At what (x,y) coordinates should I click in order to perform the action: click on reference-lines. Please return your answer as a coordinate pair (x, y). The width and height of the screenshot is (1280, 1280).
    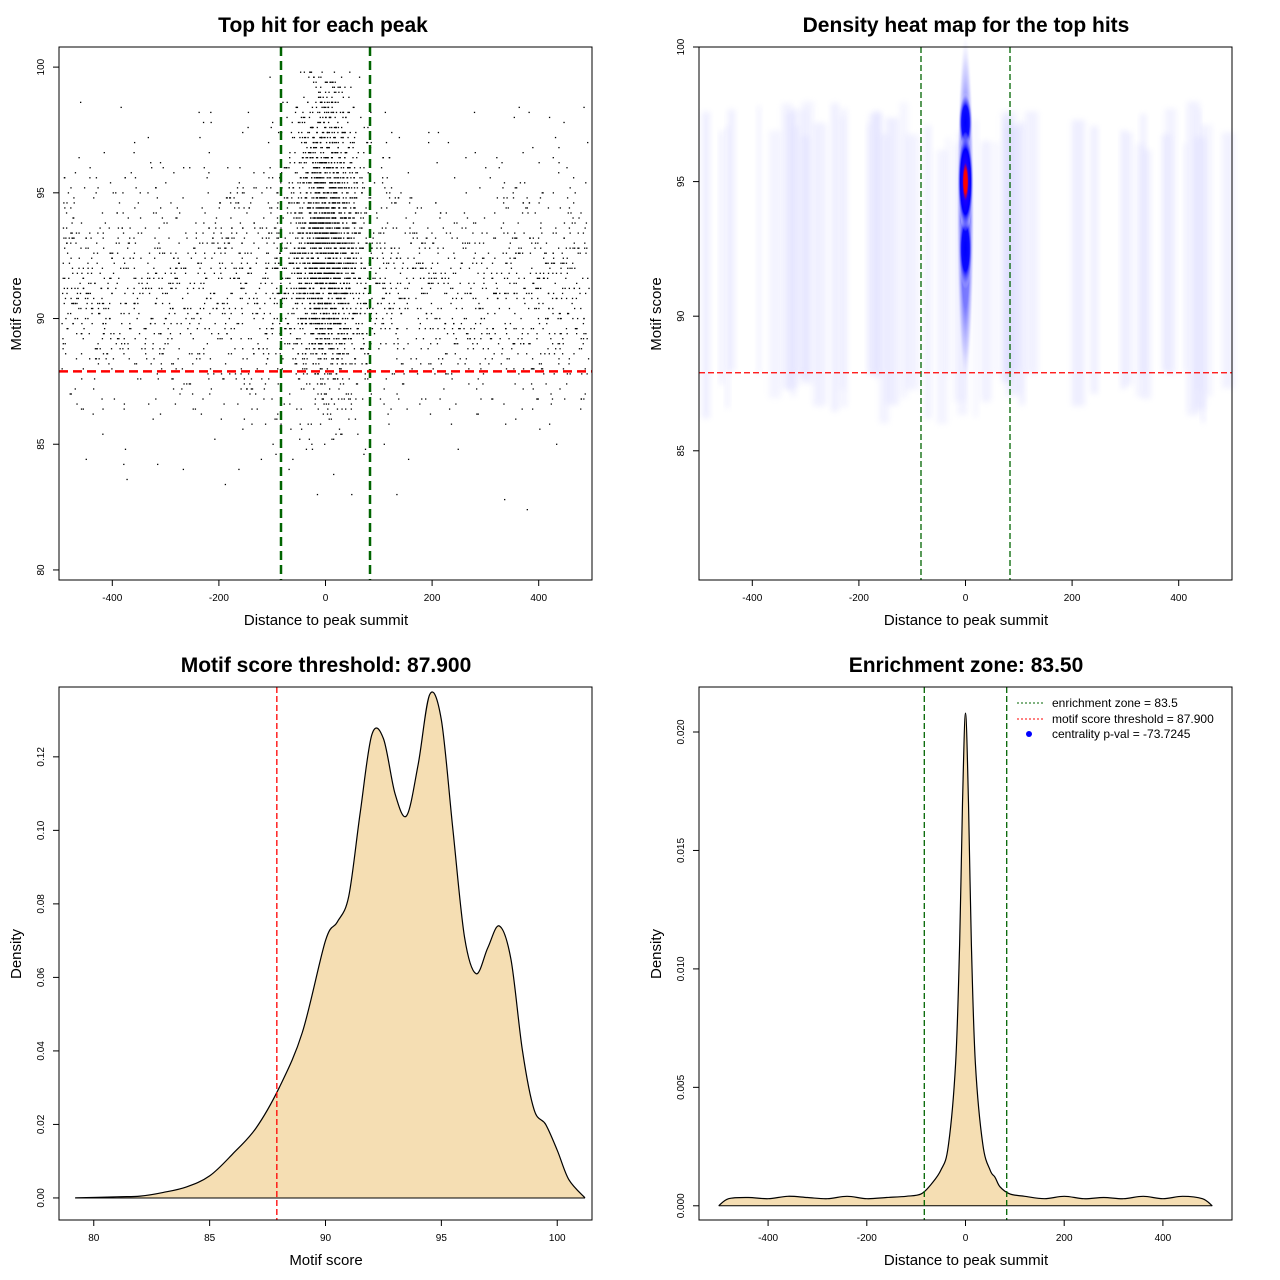
    Looking at the image, I should click on (965, 953).